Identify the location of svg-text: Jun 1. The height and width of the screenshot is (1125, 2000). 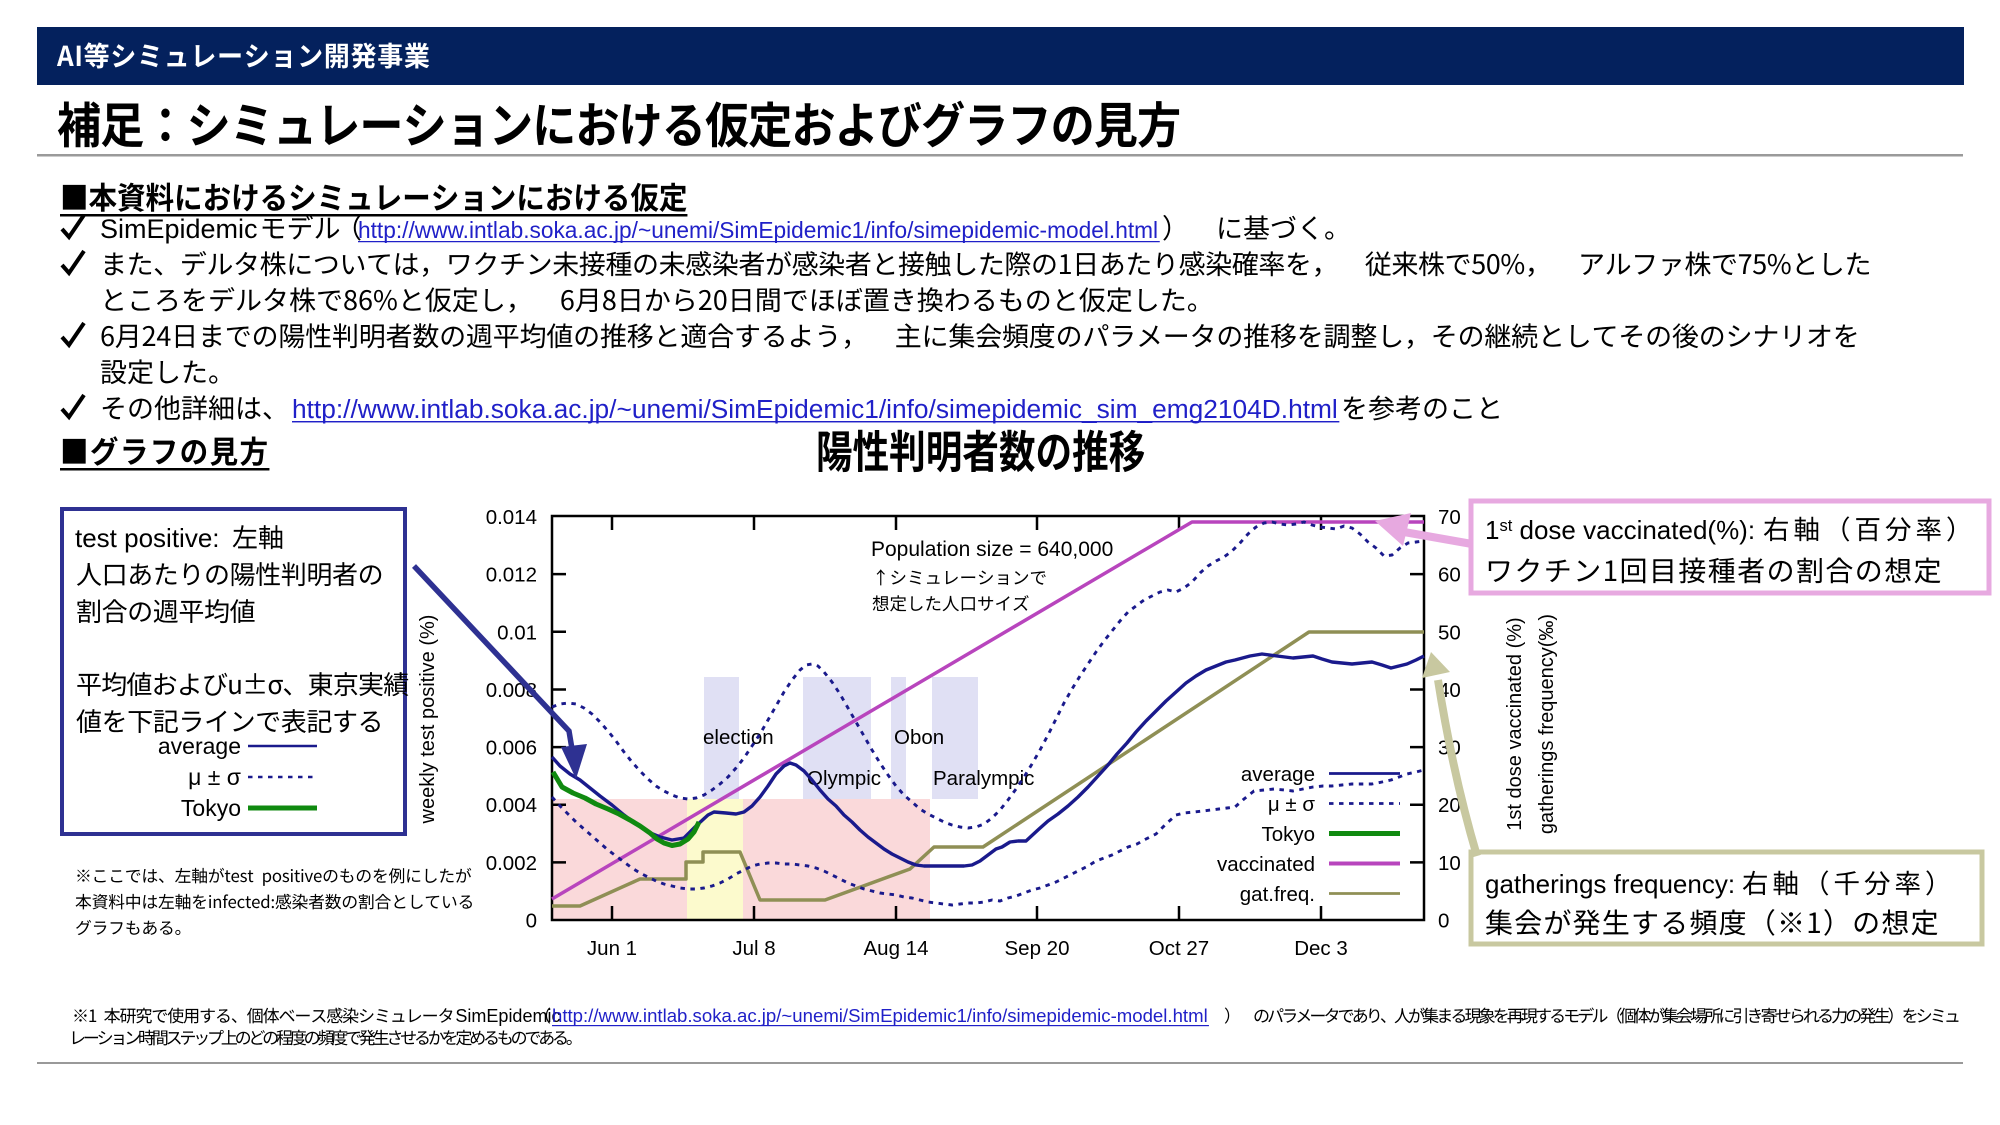
(612, 948).